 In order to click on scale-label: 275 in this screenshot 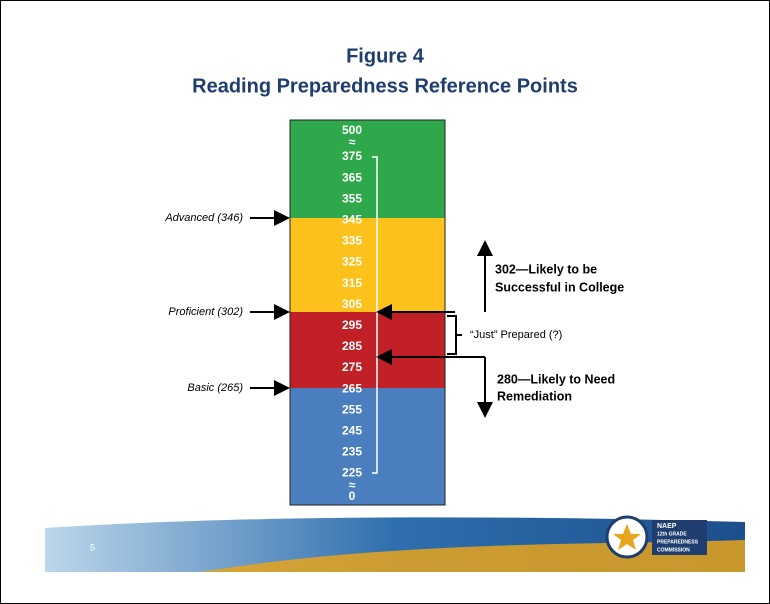, I will do `click(352, 367)`.